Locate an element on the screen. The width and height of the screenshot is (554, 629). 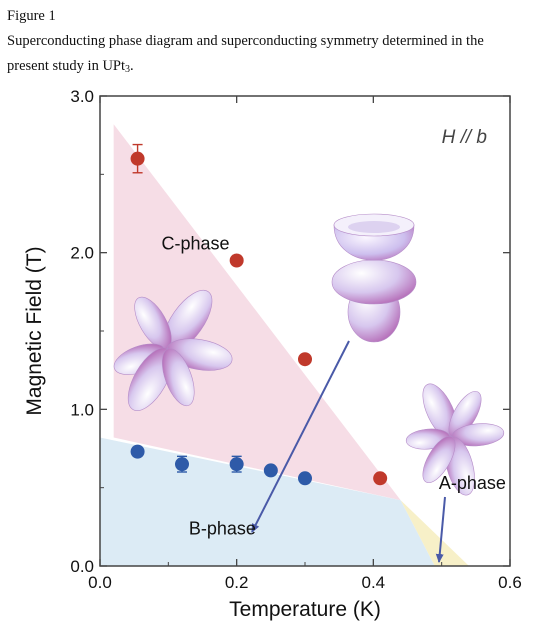
b-phase-arrow is located at coordinates (300, 436).